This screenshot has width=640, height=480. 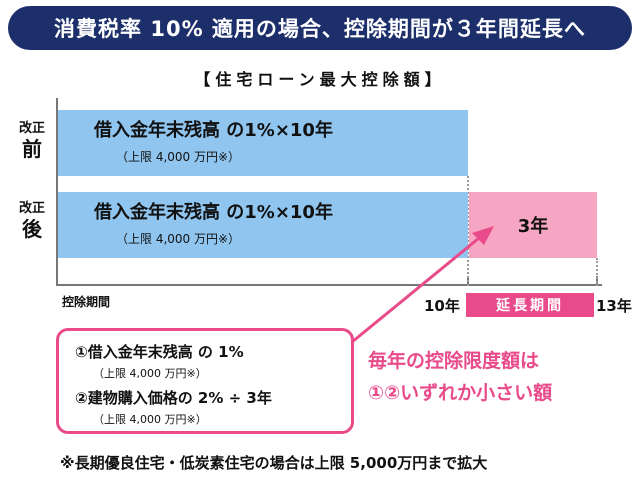 What do you see at coordinates (263, 143) in the screenshot?
I see `bar-before: 借入金年末残高 の1%×10年 （上限 4,000 万円※）` at bounding box center [263, 143].